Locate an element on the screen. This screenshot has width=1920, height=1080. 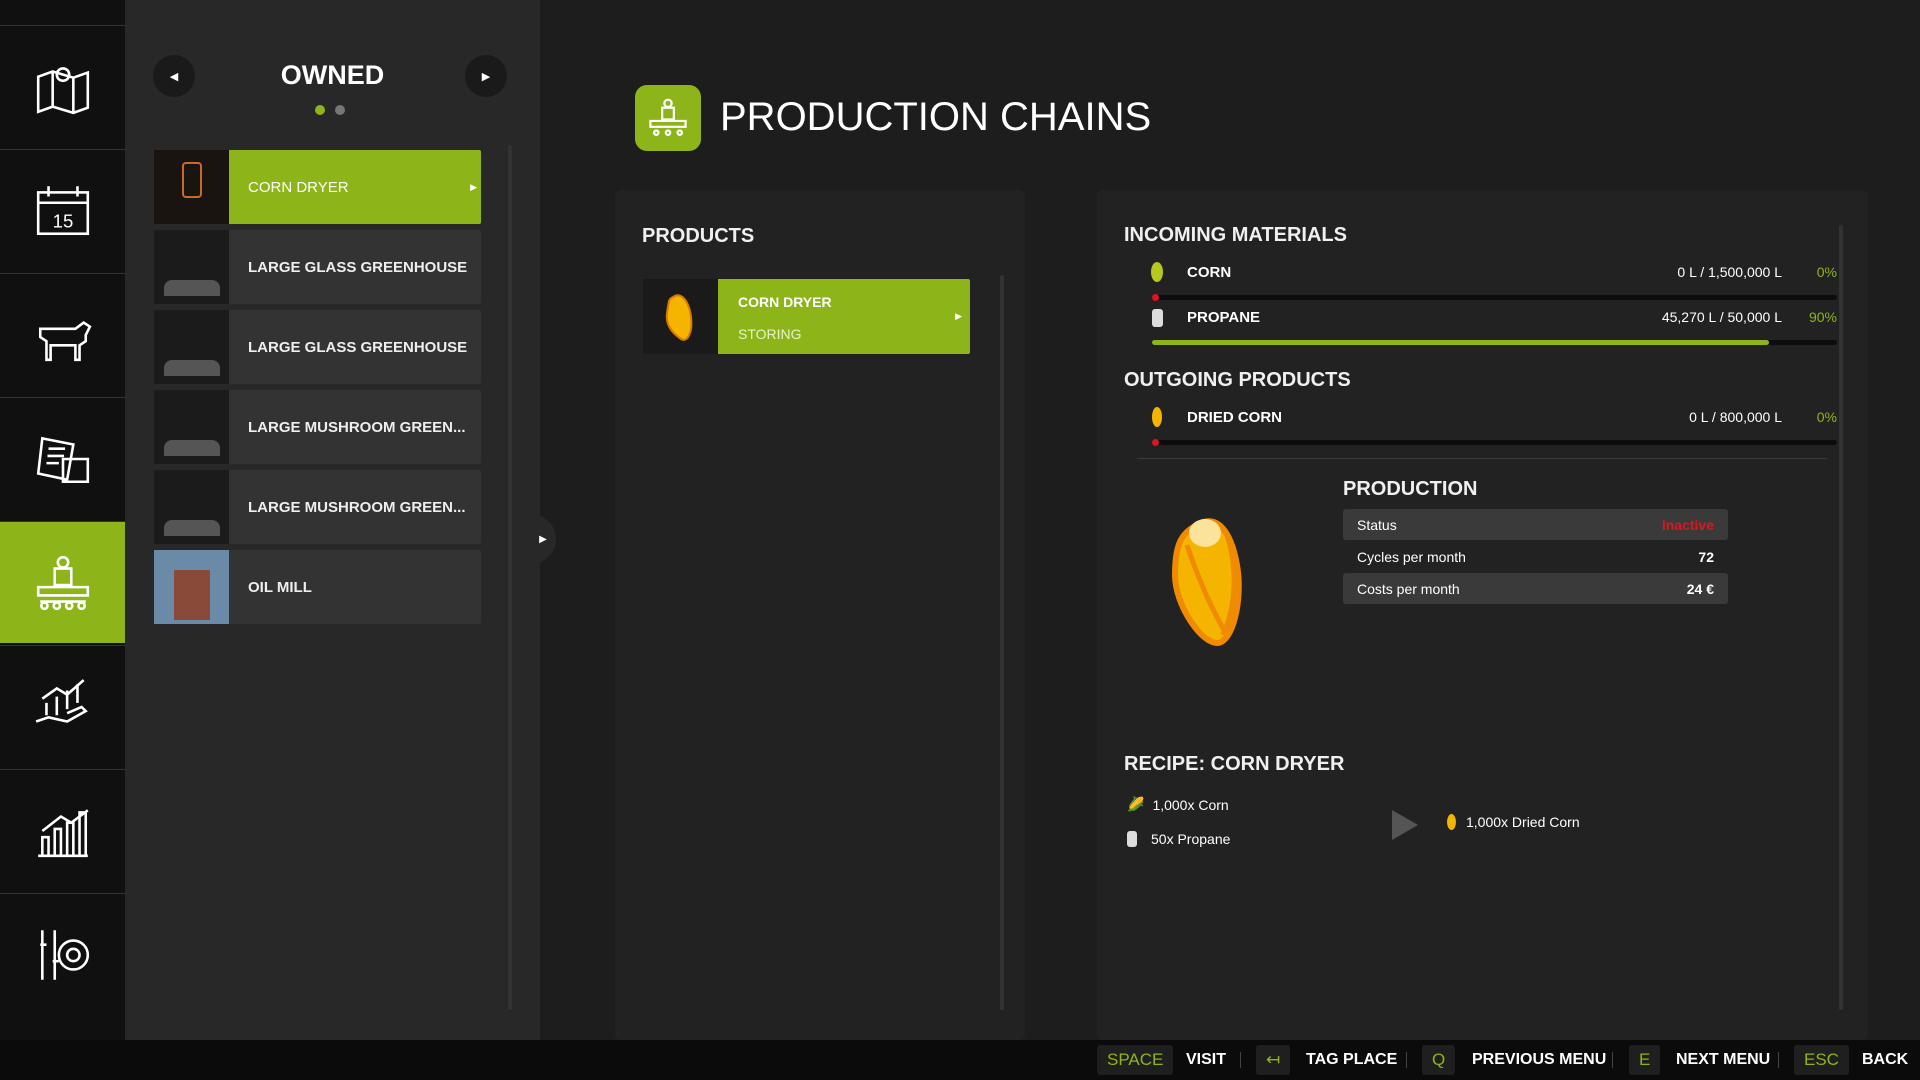
map-icon is located at coordinates (62, 90).